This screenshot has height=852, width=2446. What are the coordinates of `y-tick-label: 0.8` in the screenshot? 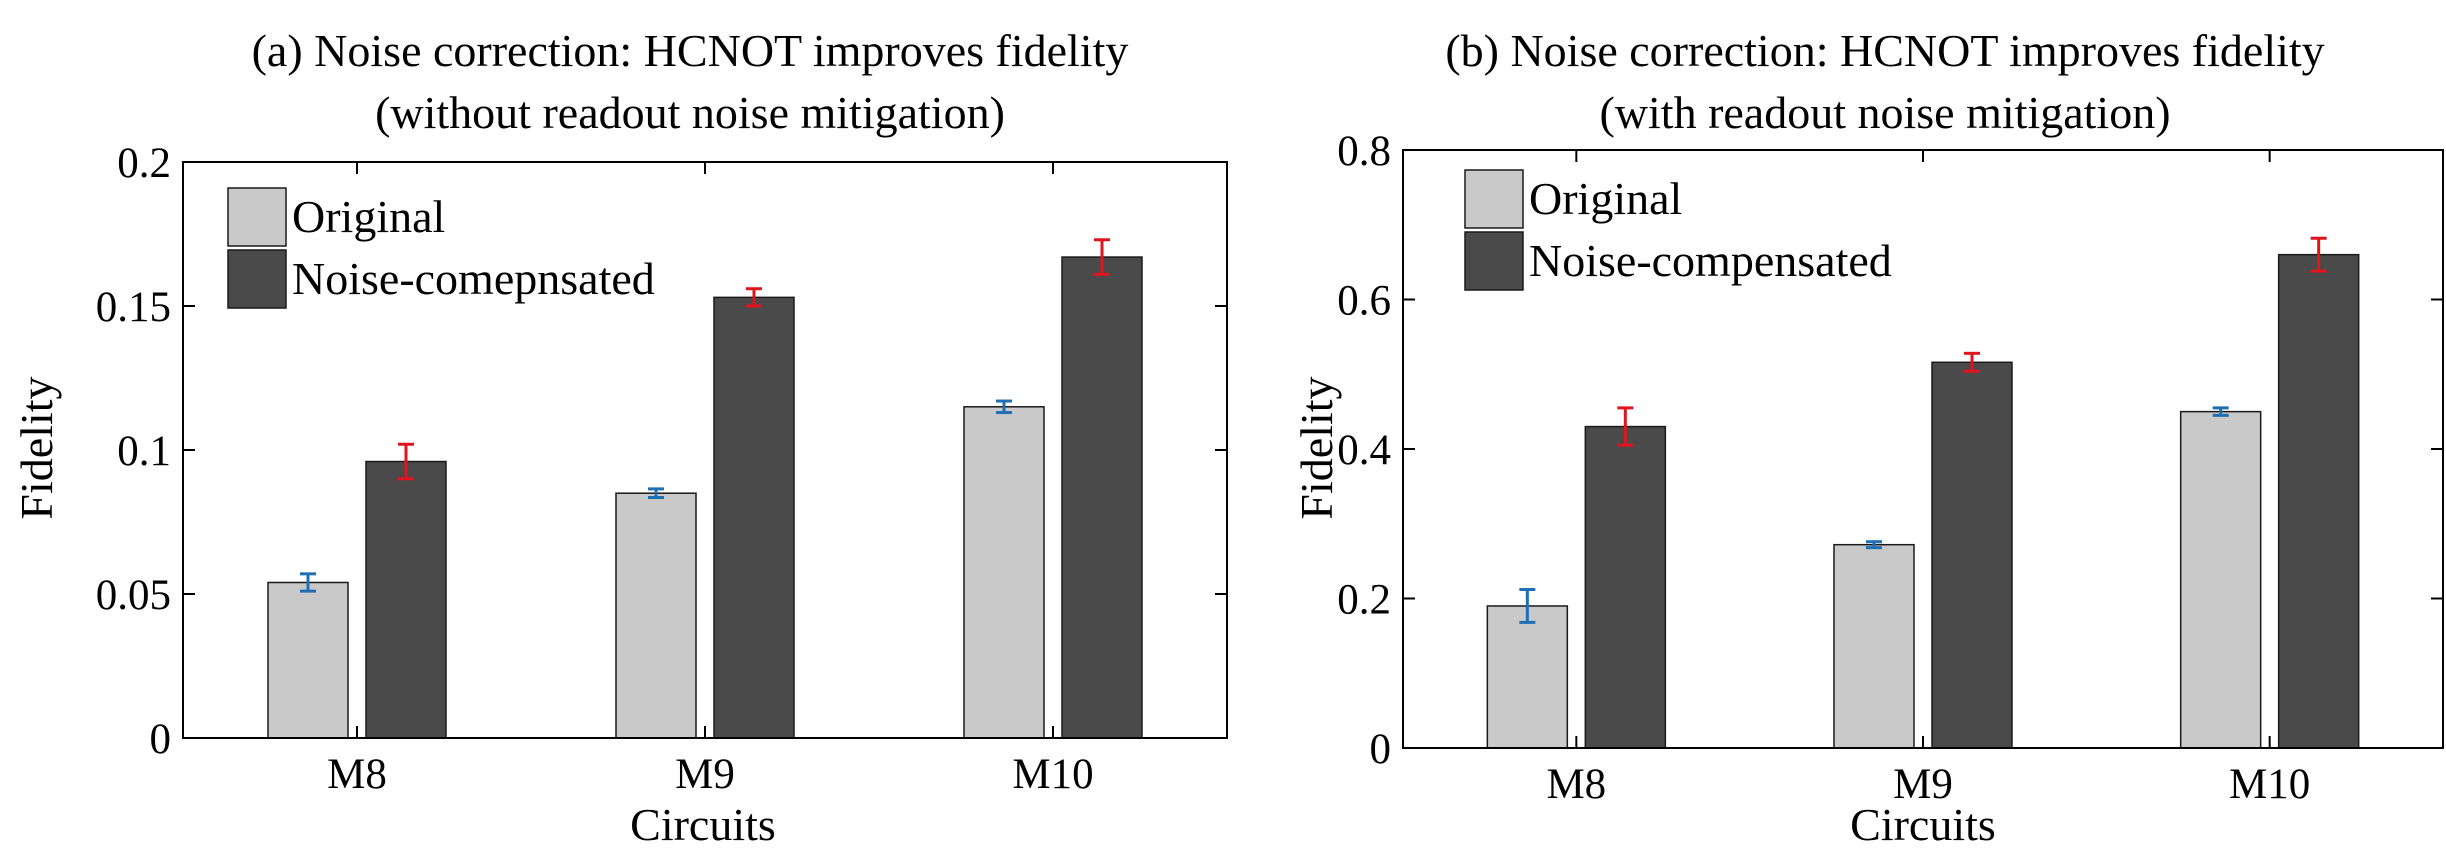 It's located at (1364, 151).